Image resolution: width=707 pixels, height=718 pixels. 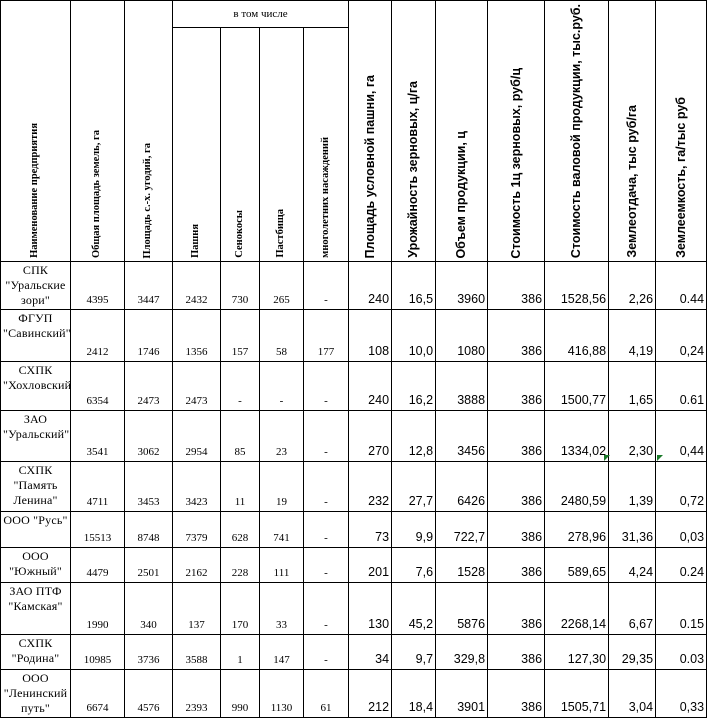 What do you see at coordinates (196, 693) in the screenshot?
I see `cell-arable: 2393` at bounding box center [196, 693].